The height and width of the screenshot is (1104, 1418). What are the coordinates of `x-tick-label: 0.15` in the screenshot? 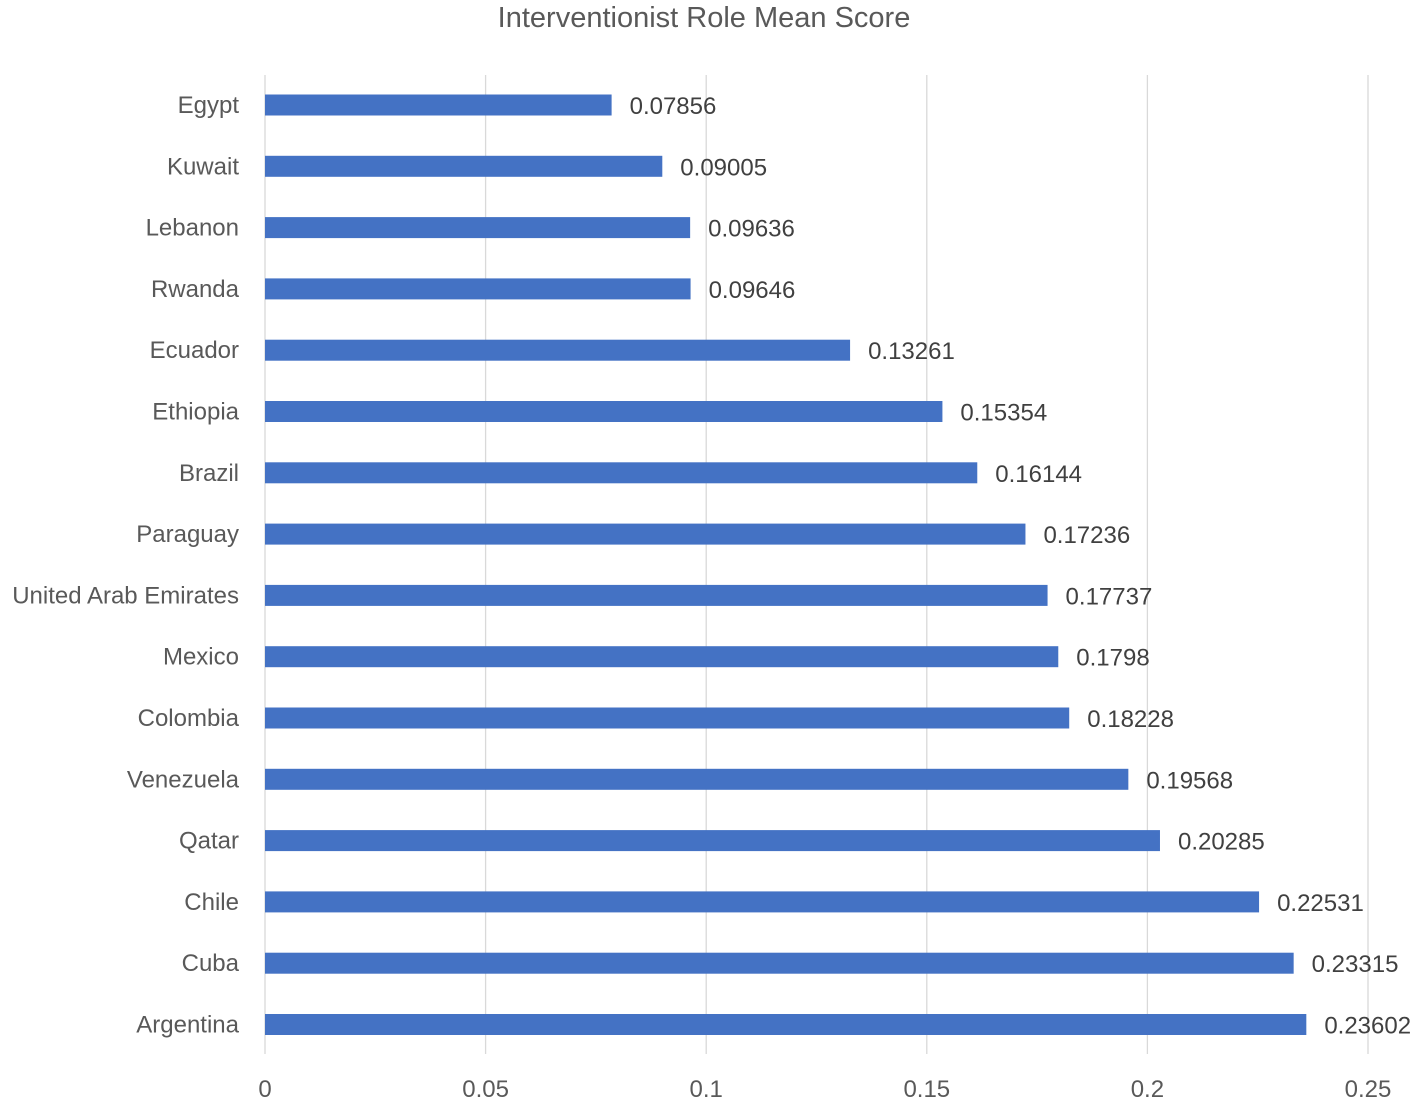 It's located at (926, 1089).